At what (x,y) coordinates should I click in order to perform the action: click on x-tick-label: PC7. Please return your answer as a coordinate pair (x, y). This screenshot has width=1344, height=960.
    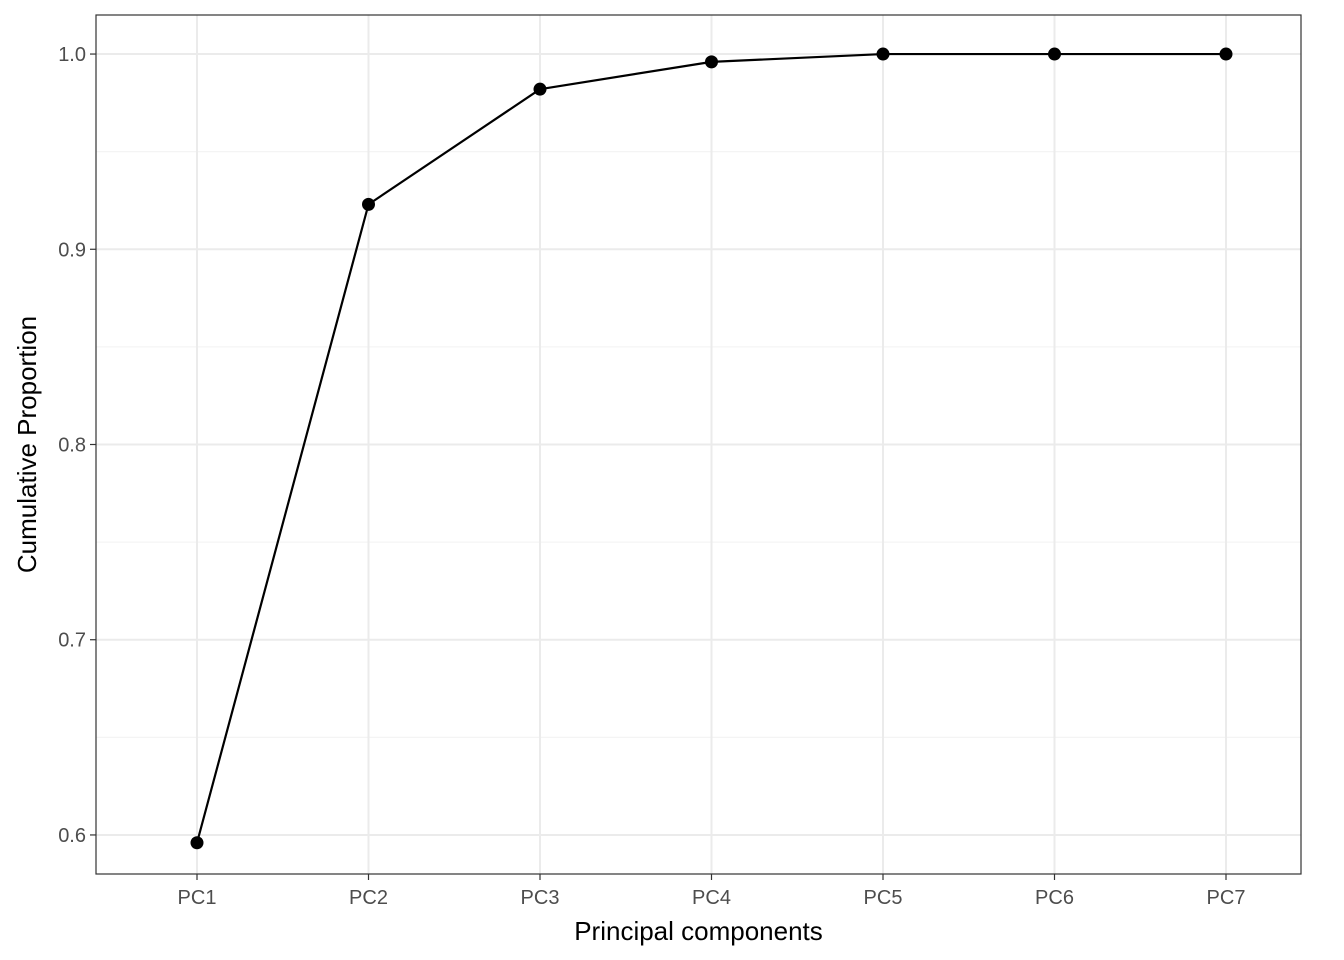
    Looking at the image, I should click on (1226, 898).